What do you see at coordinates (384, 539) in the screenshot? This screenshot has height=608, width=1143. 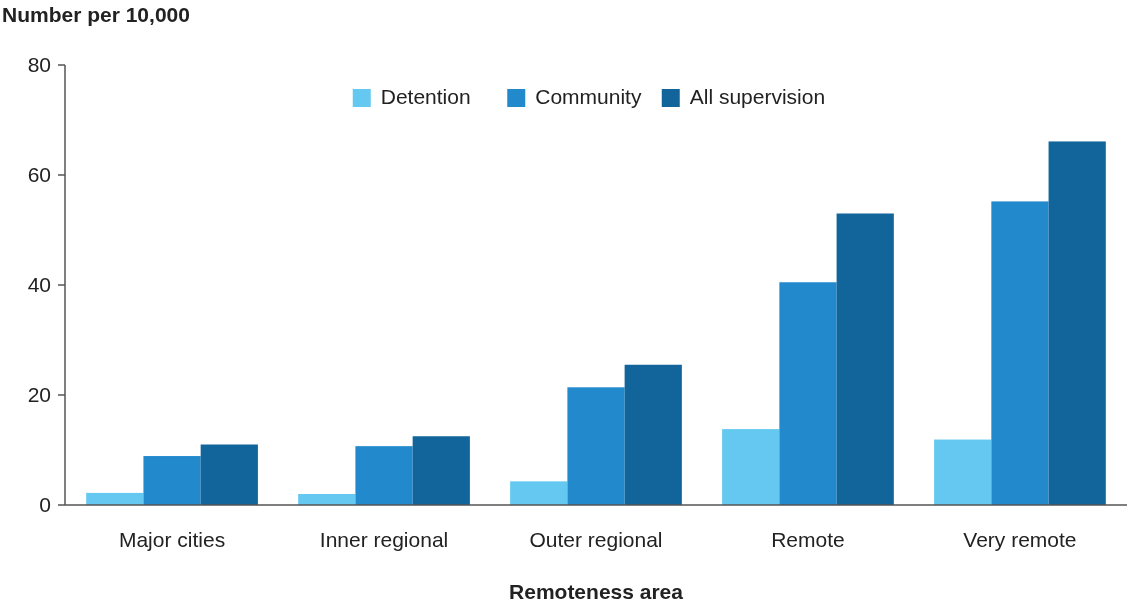 I see `x-tick-label: Inner regional` at bounding box center [384, 539].